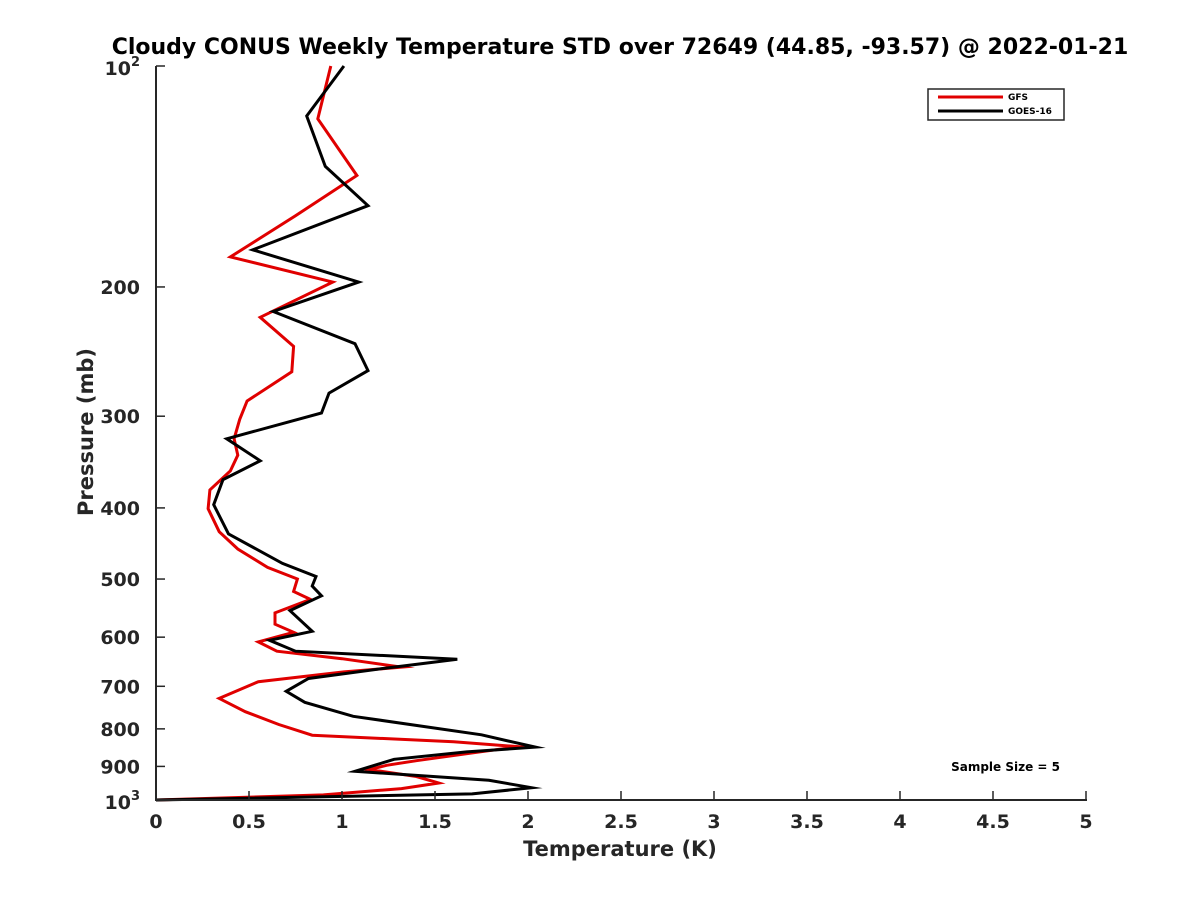  I want to click on y-tick-label: 200, so click(120, 288).